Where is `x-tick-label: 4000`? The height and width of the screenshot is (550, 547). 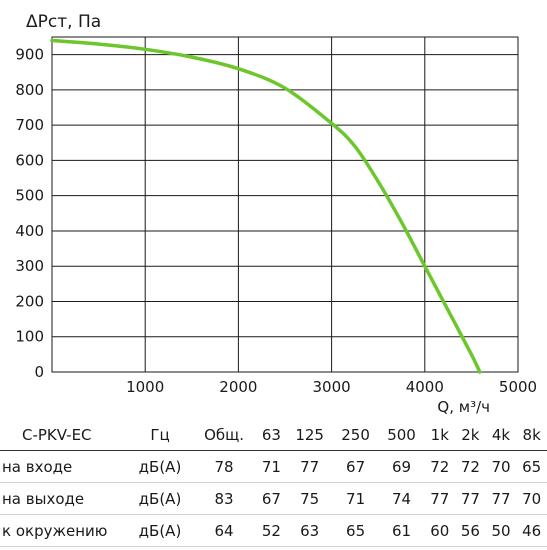
x-tick-label: 4000 is located at coordinates (425, 387).